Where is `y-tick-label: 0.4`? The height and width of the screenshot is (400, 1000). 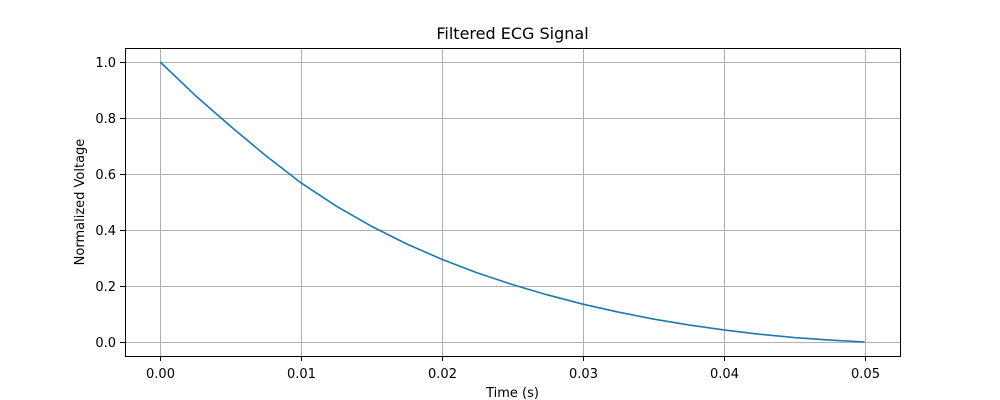 y-tick-label: 0.4 is located at coordinates (105, 231).